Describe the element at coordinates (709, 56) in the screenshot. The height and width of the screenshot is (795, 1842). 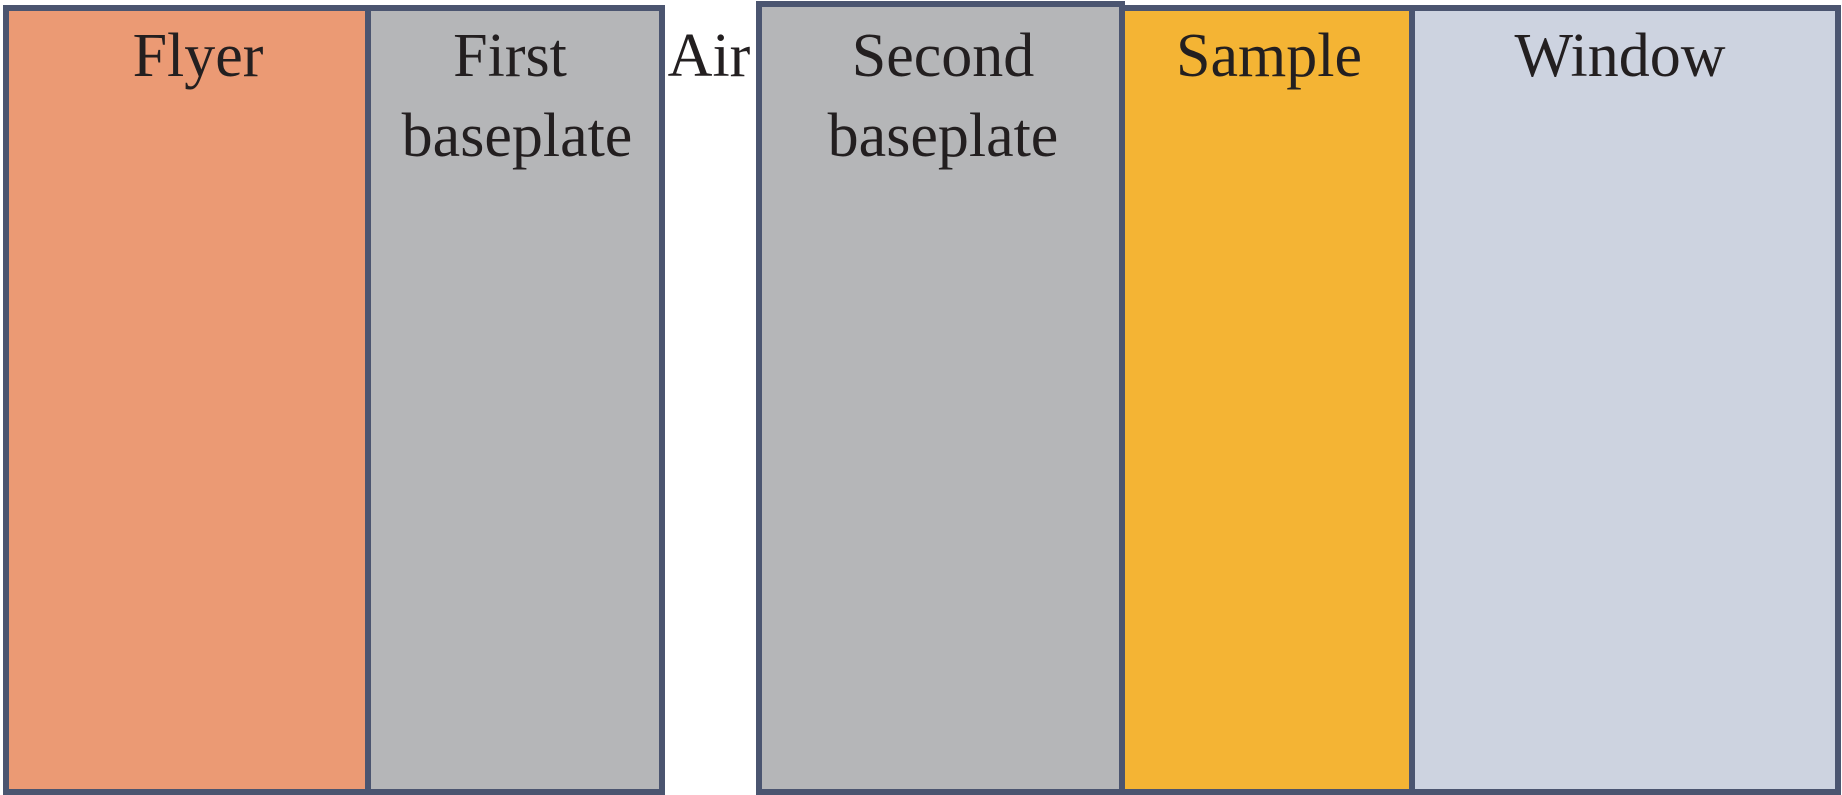
I see `label: Air` at that location.